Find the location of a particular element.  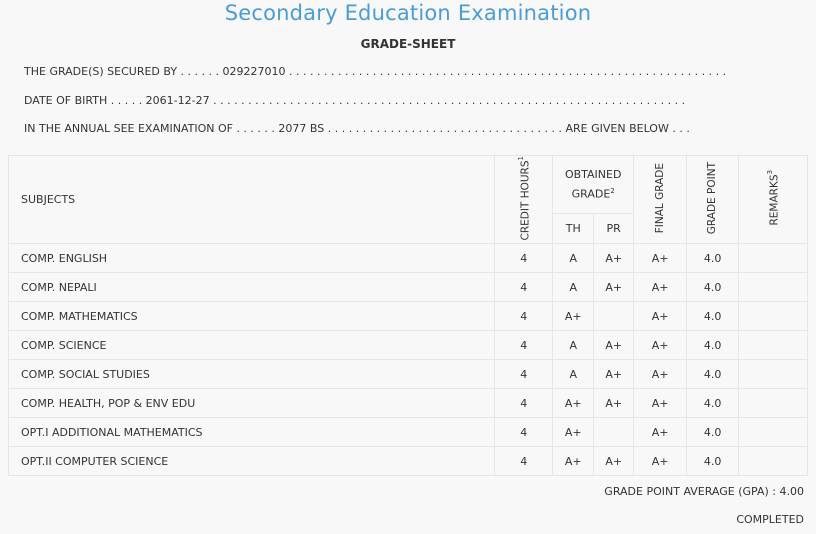

subject-cell: COMP. HEALTH, POP & ENV EDU is located at coordinates (251, 403).